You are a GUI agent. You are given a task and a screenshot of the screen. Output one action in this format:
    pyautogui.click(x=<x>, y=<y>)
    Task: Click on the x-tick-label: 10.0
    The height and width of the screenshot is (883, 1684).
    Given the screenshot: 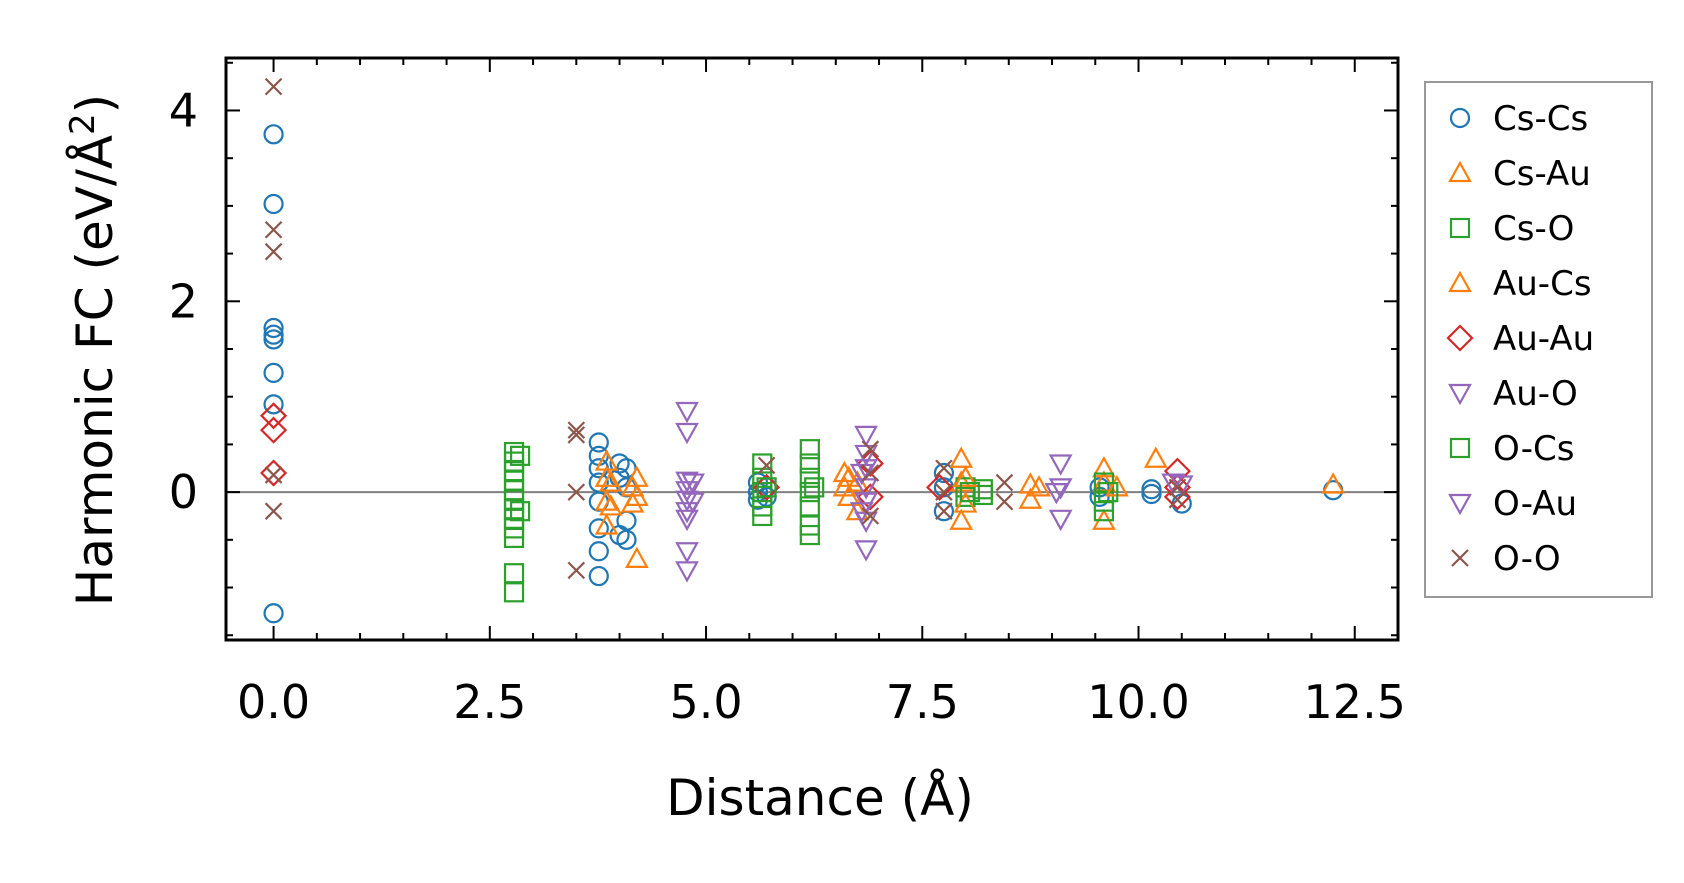 What is the action you would take?
    pyautogui.click(x=1138, y=702)
    